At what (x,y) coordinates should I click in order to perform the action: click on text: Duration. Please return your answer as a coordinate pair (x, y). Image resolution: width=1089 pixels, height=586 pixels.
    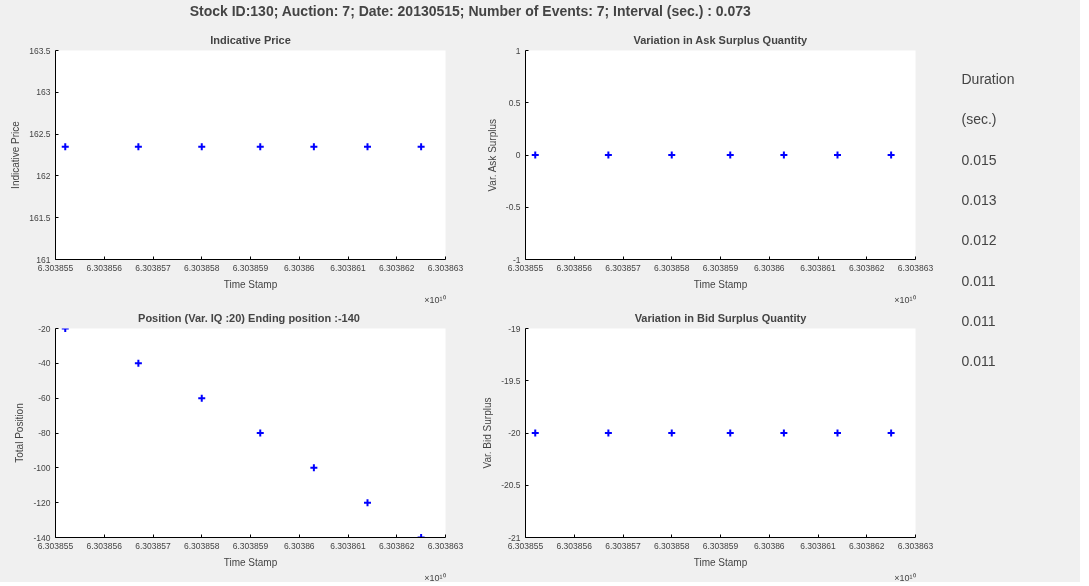
    Looking at the image, I should click on (988, 78).